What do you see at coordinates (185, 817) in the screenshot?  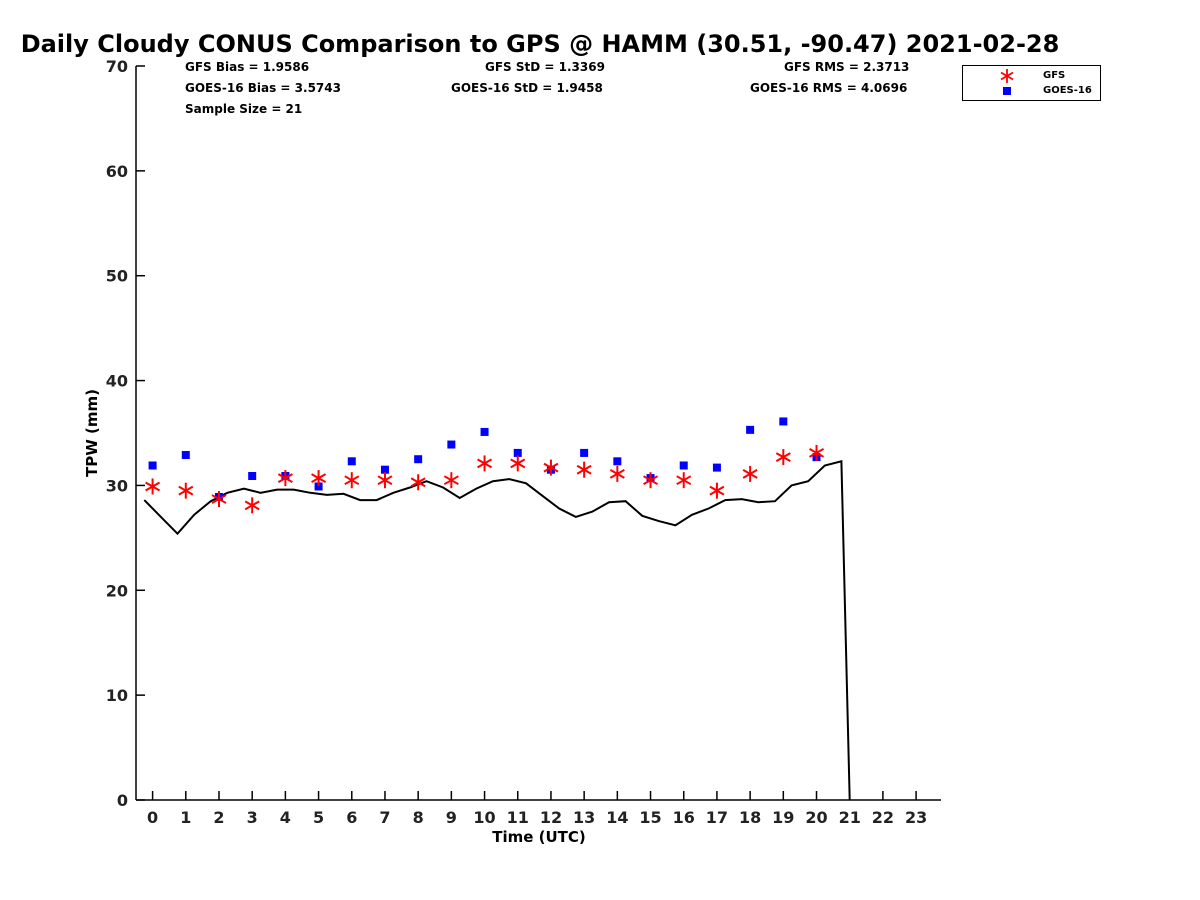 I see `x-tick-label: 1` at bounding box center [185, 817].